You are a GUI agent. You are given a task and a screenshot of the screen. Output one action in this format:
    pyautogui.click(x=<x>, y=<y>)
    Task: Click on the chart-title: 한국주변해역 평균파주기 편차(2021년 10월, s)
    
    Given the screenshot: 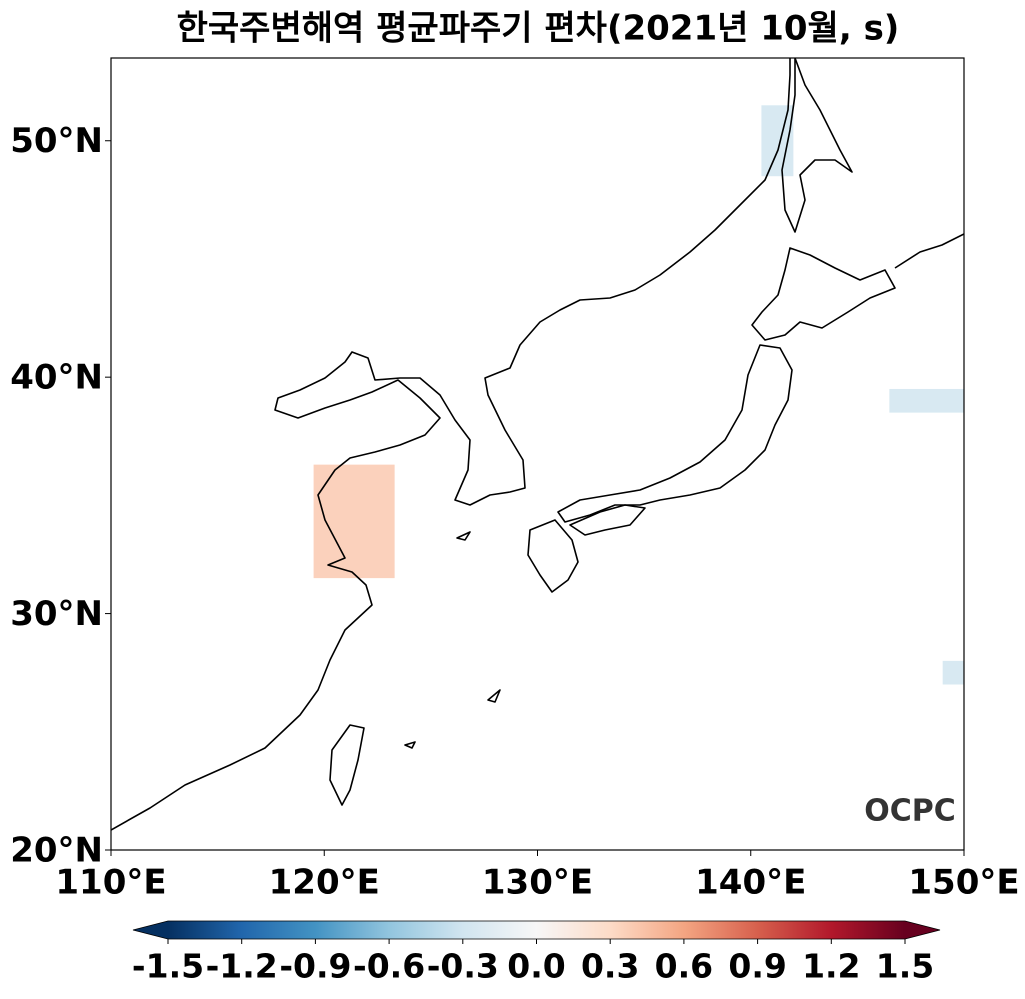 What is the action you would take?
    pyautogui.click(x=538, y=29)
    